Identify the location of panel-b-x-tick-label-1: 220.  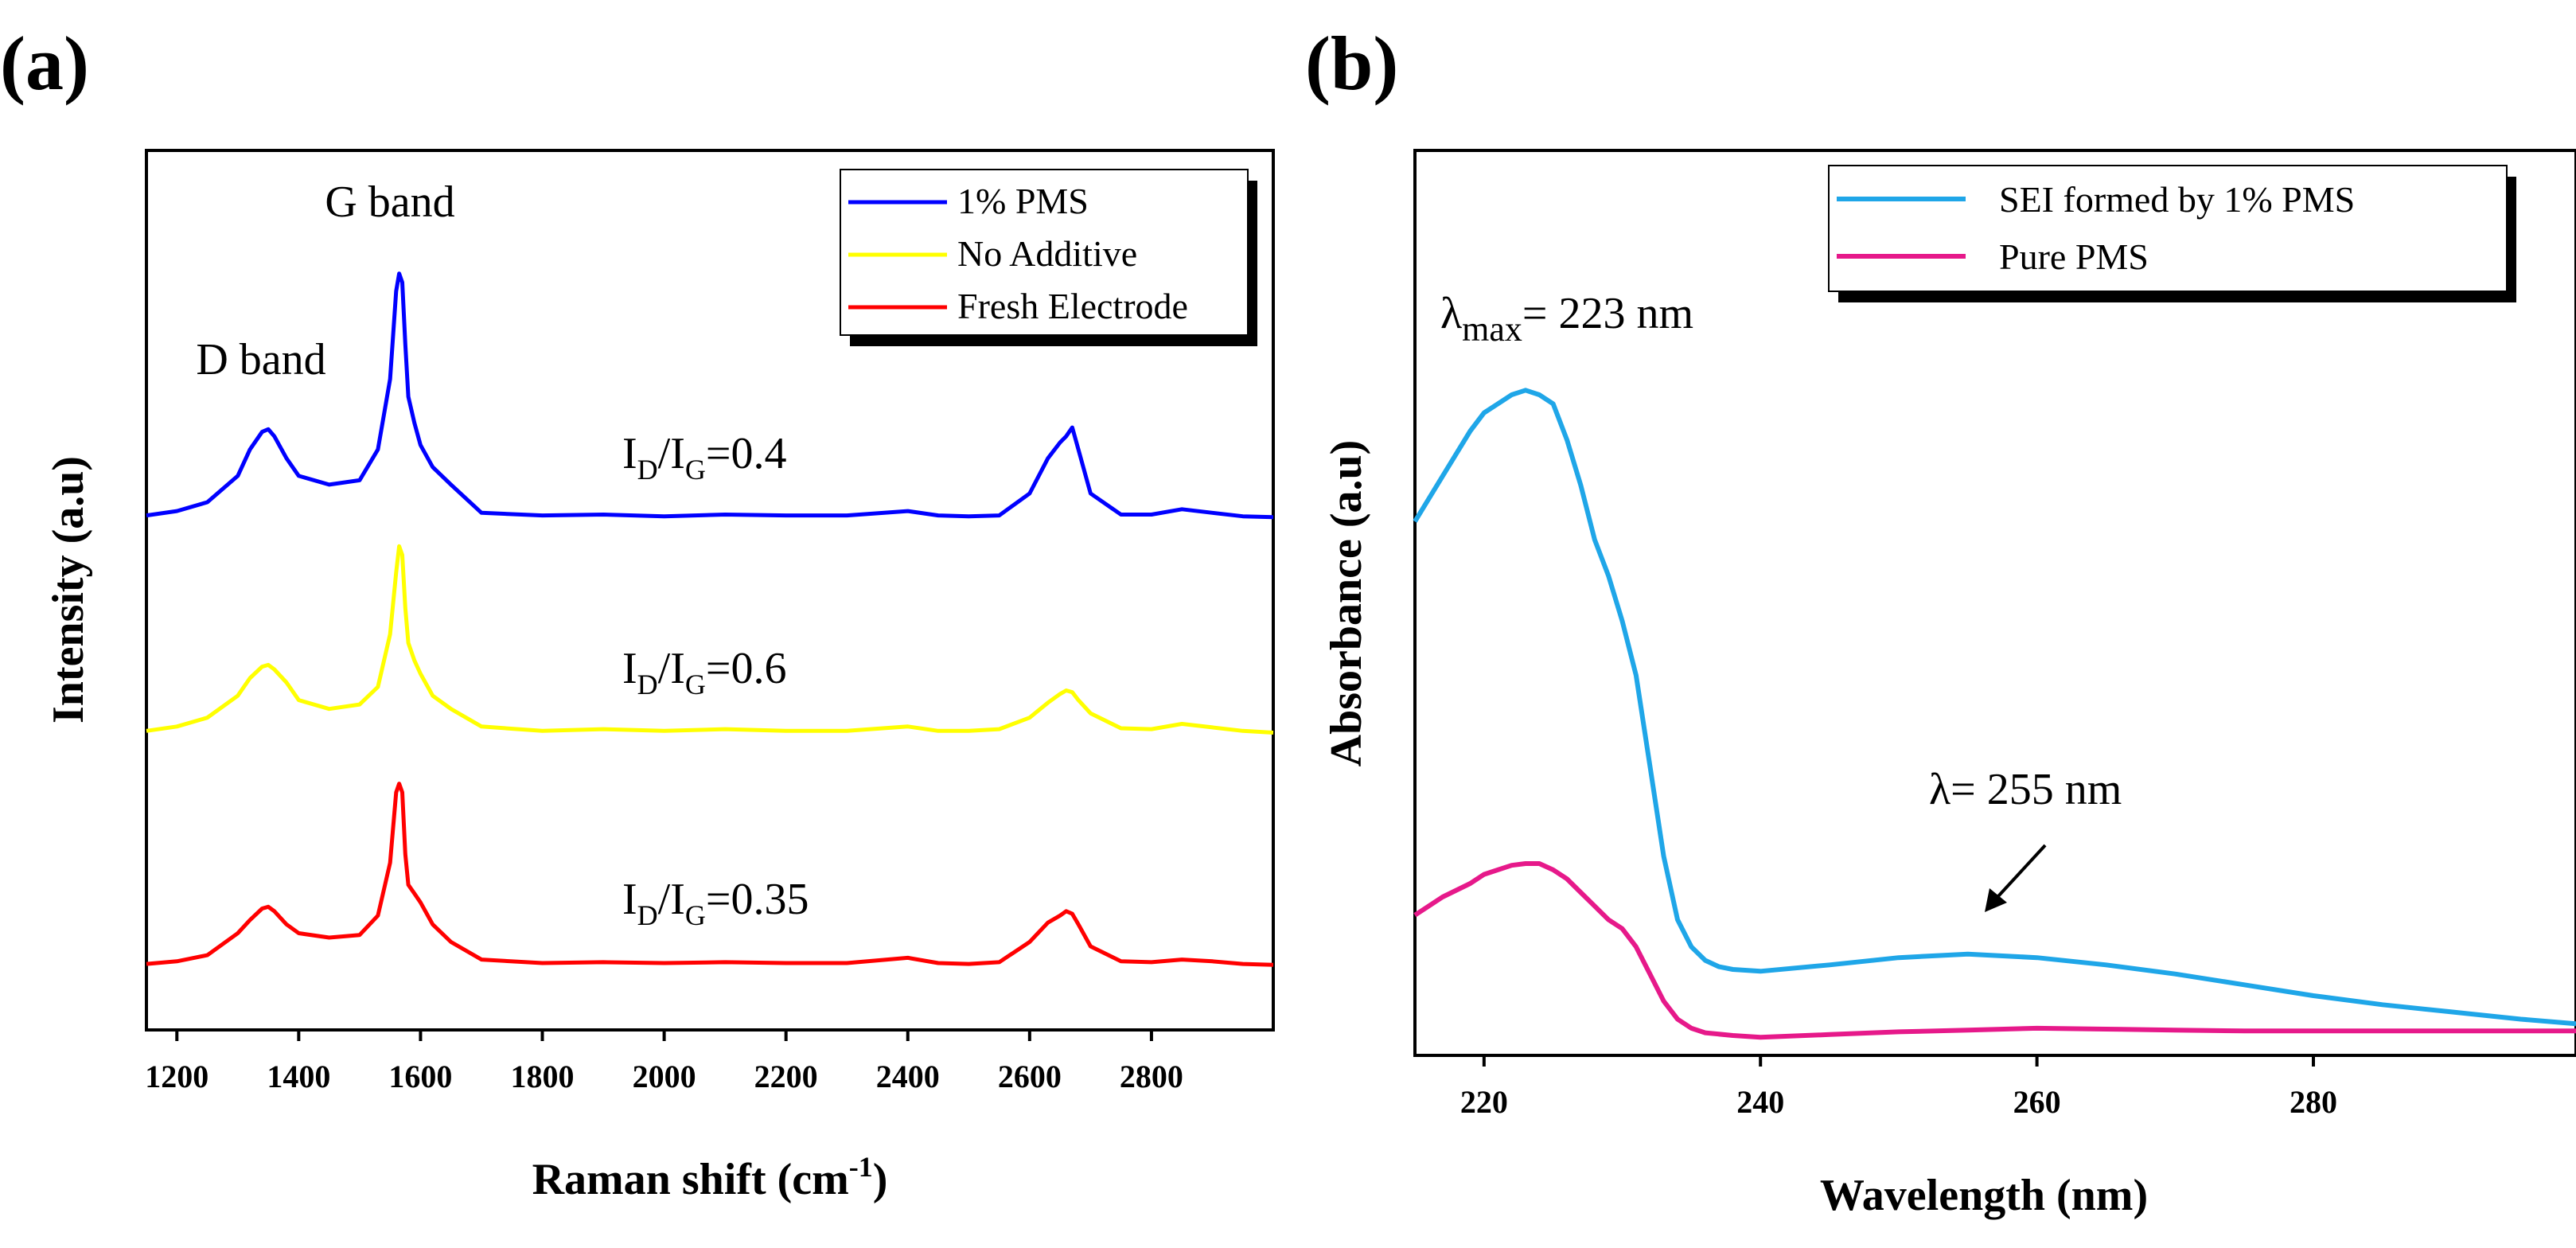
(1484, 1102).